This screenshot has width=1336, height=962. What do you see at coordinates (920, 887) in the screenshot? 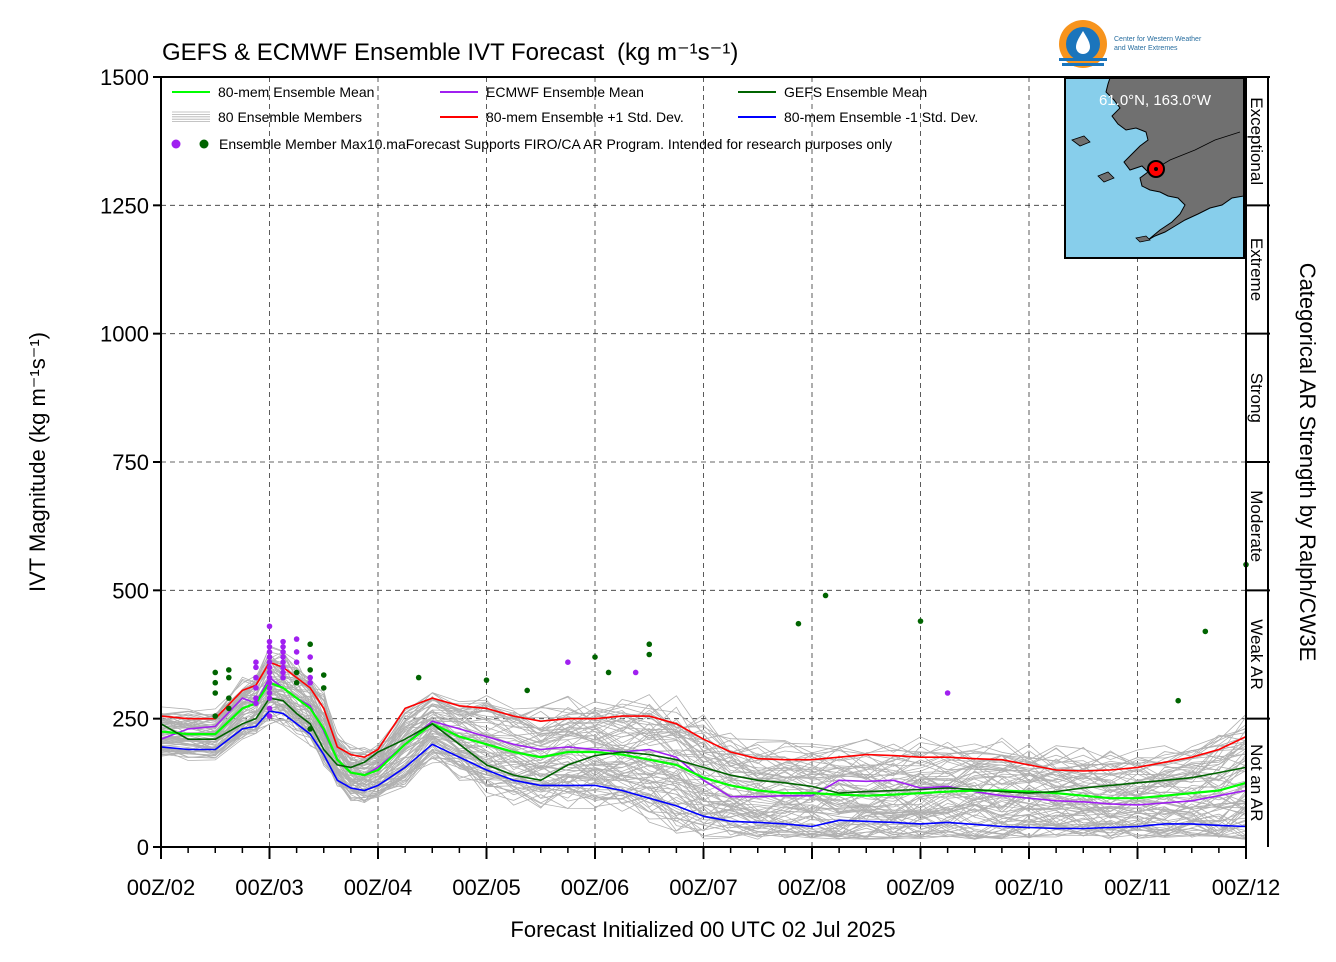
I see `x-tick-label: 00Z/09` at bounding box center [920, 887].